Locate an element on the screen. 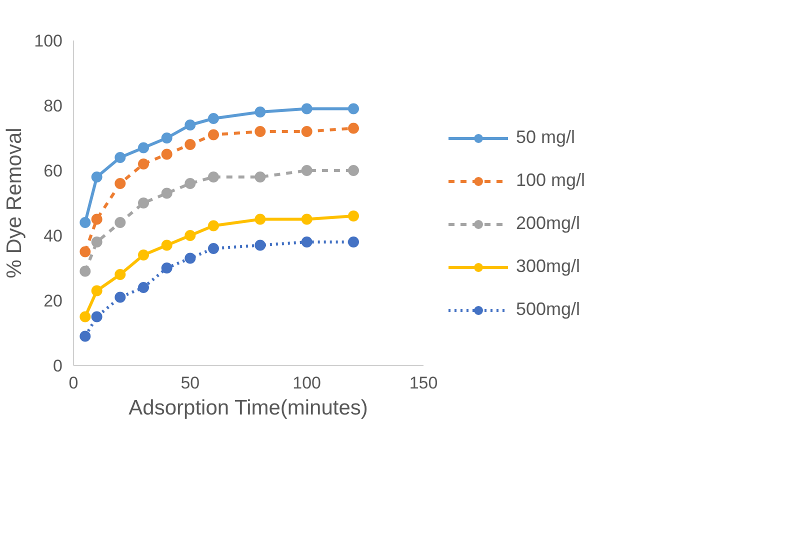 The image size is (795, 552). x-axis-title: Adsorption Time(minutes) is located at coordinates (248, 408).